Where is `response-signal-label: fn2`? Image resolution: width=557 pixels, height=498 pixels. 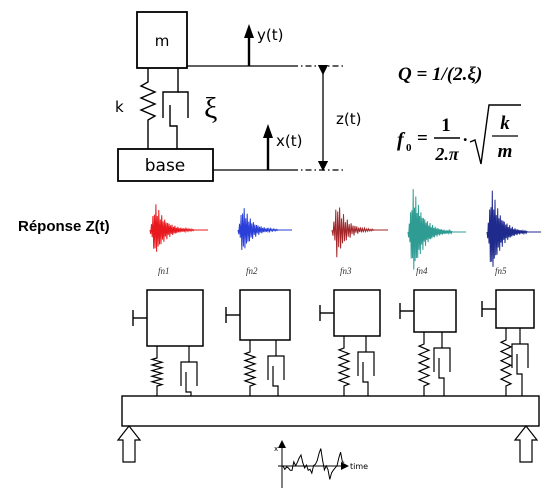
response-signal-label: fn2 is located at coordinates (252, 271).